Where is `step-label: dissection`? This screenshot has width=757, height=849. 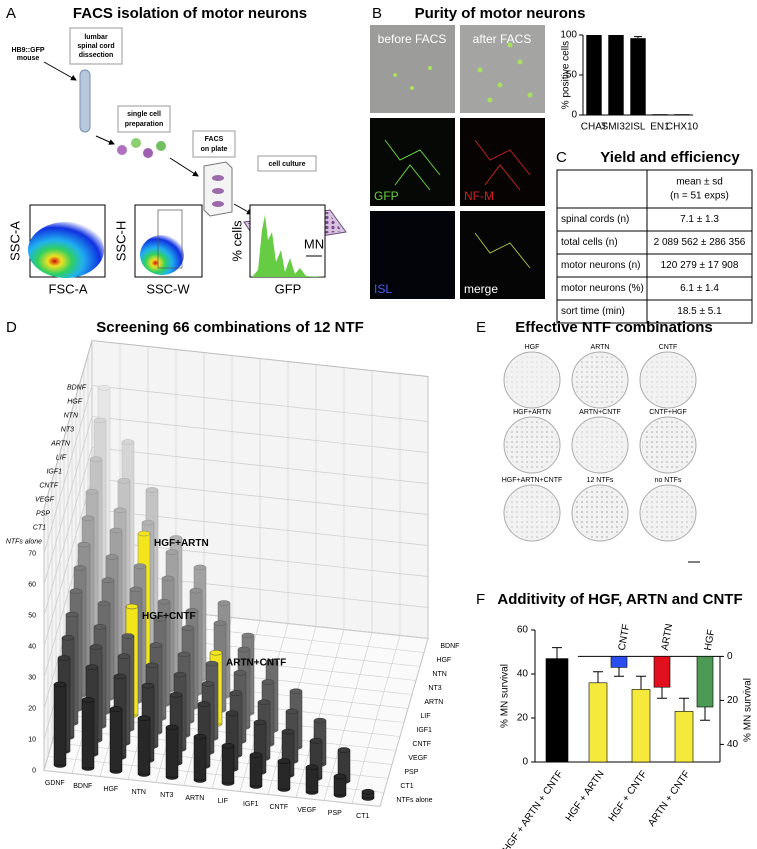 step-label: dissection is located at coordinates (96, 55).